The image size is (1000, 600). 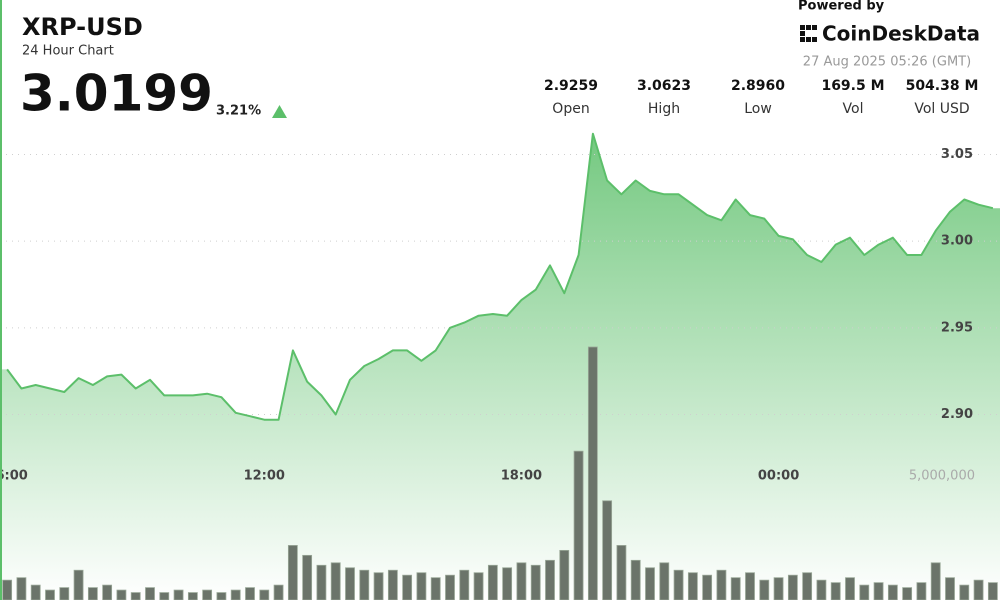 I want to click on left-border, so click(x=1, y=300).